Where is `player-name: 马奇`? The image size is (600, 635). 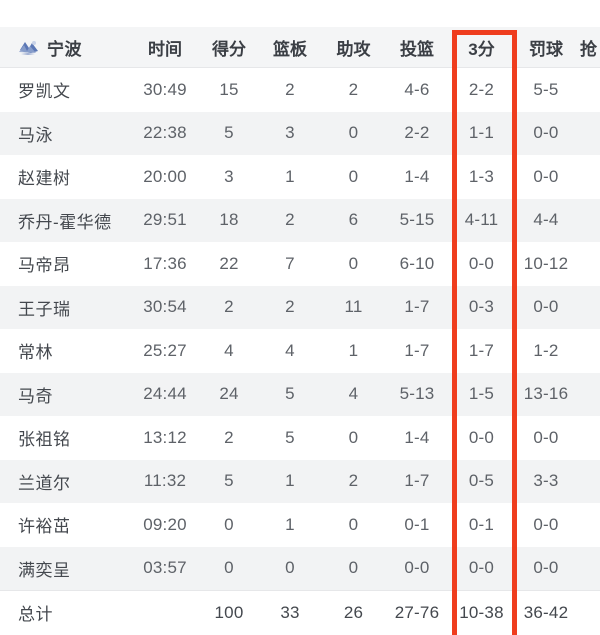
player-name: 马奇 is located at coordinates (65, 394).